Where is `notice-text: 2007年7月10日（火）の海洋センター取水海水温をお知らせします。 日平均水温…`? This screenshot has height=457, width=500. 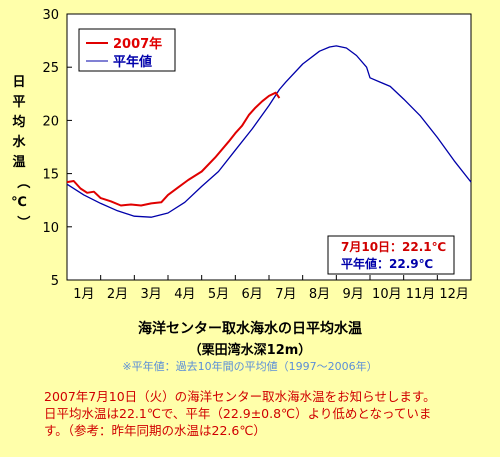
notice-text: 2007年7月10日（火）の海洋センター取水海水温をお知らせします。 日平均水温… is located at coordinates (269, 413).